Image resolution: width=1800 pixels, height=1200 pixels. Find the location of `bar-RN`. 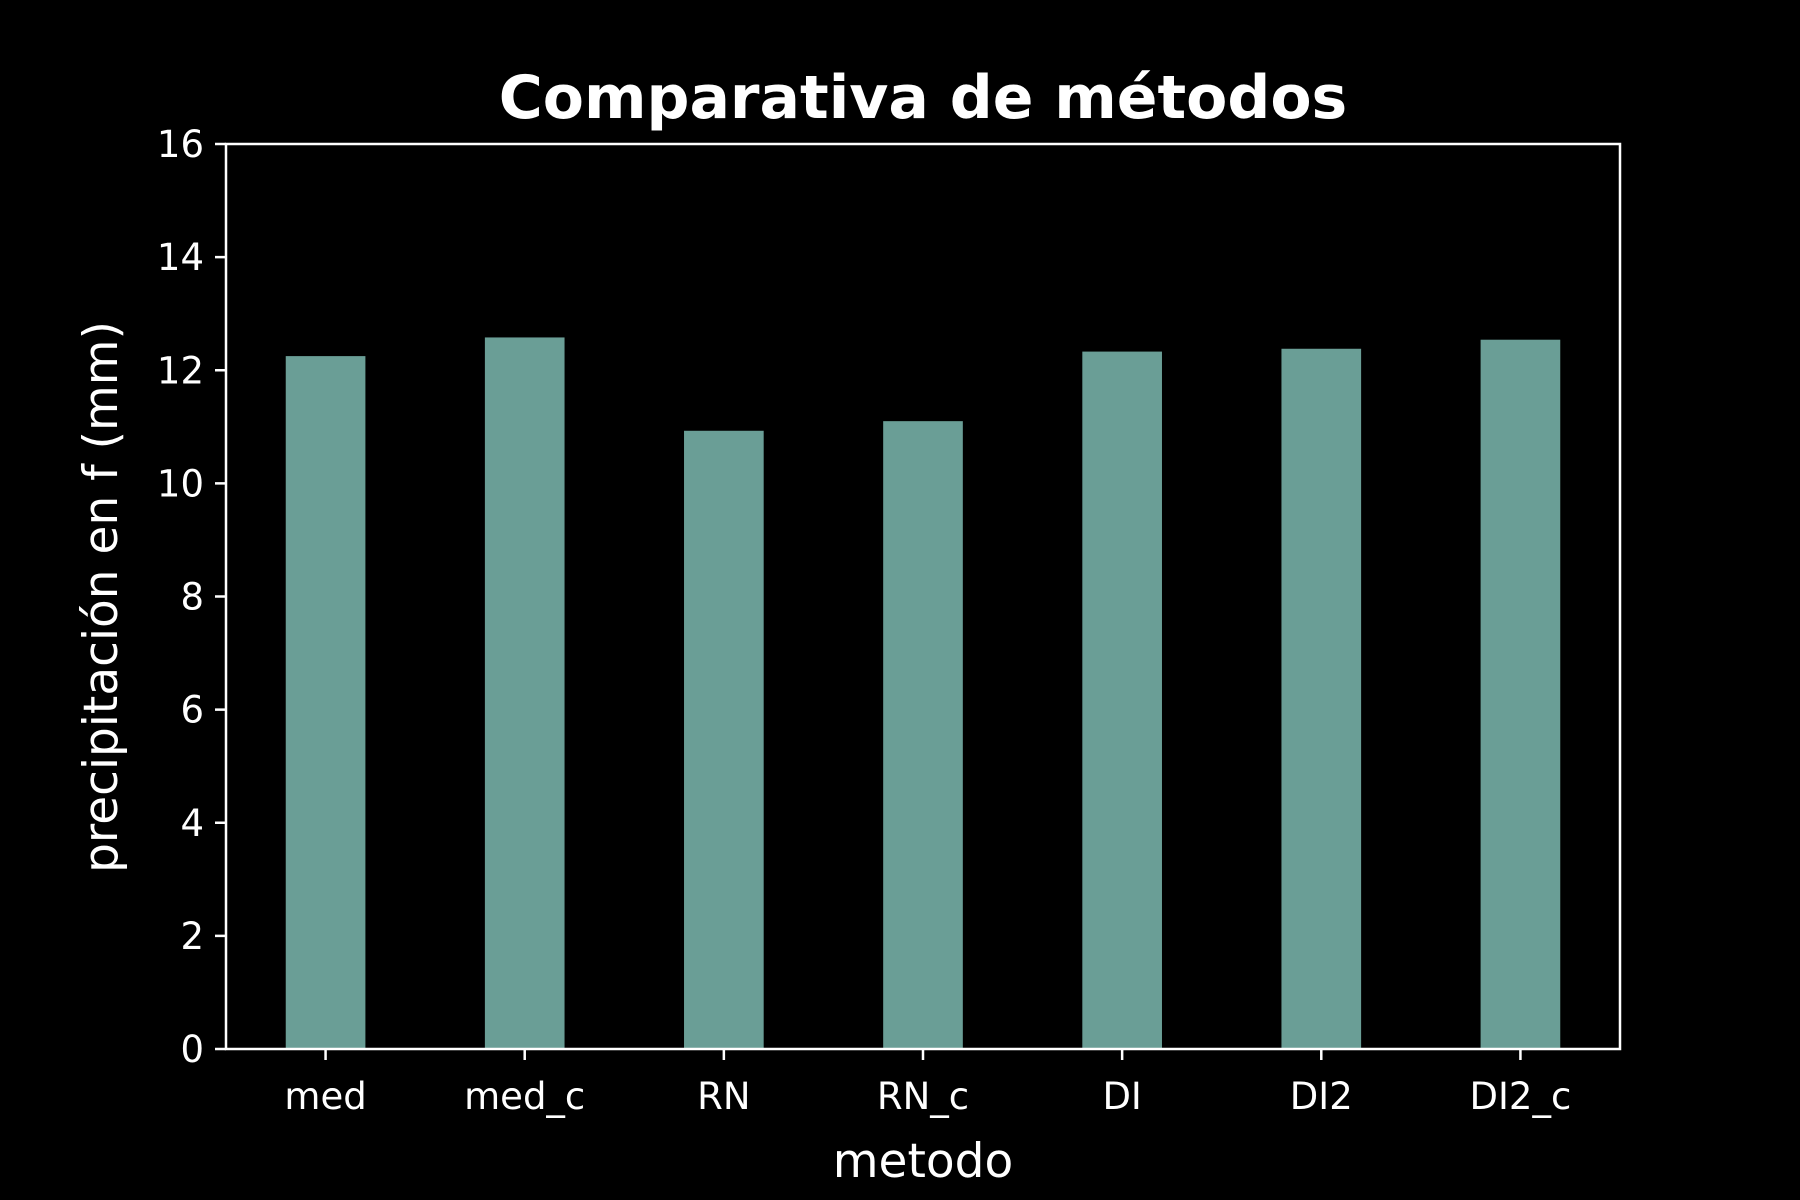

bar-RN is located at coordinates (724, 740).